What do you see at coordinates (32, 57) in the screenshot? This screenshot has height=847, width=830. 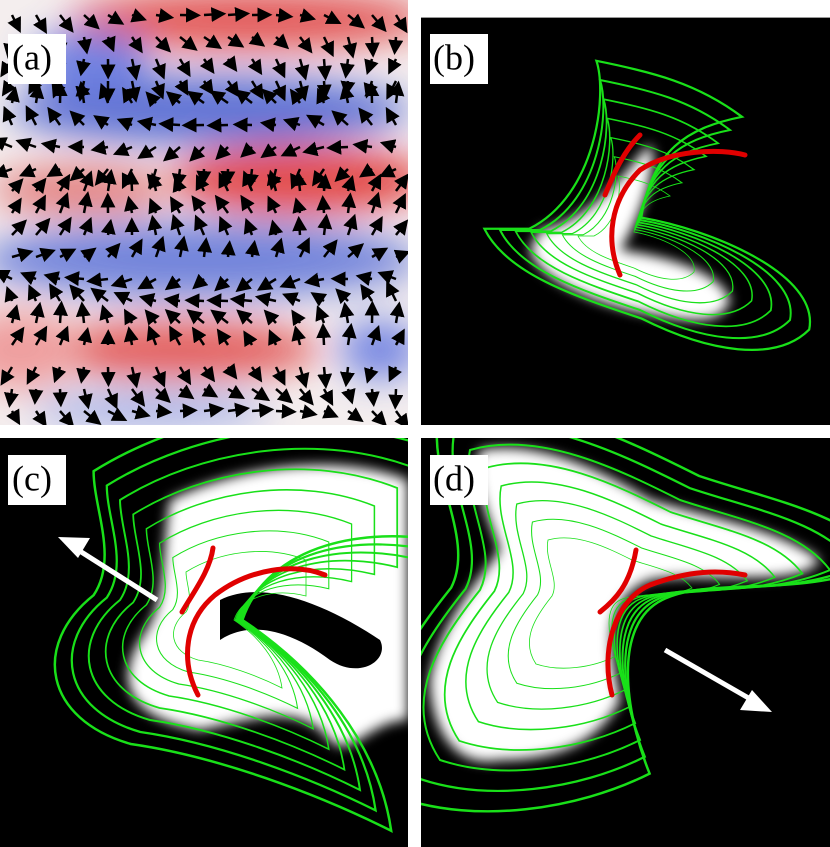 I see `panel-label: (a)` at bounding box center [32, 57].